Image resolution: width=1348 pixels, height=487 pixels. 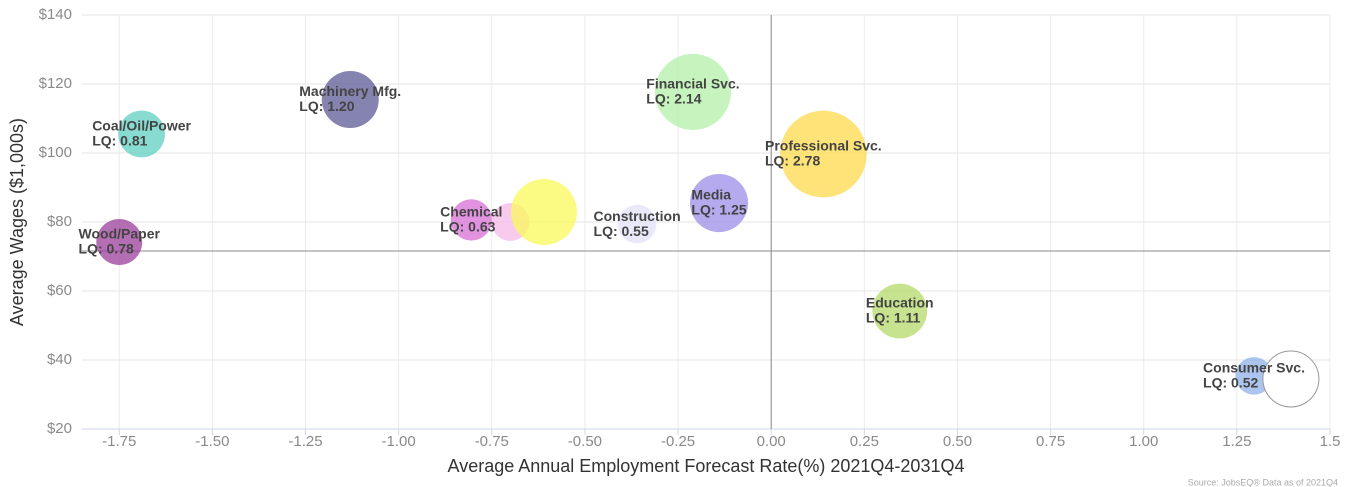 What do you see at coordinates (399, 441) in the screenshot?
I see `x-tick-label: -1.00` at bounding box center [399, 441].